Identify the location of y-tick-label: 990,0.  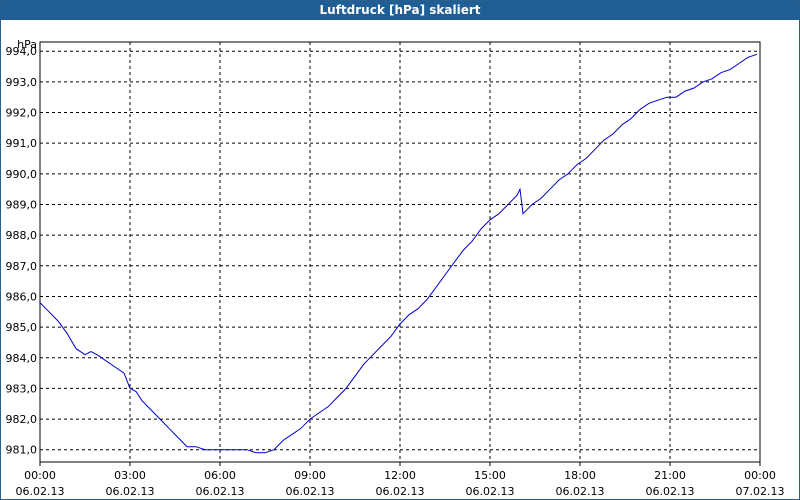
(22, 174).